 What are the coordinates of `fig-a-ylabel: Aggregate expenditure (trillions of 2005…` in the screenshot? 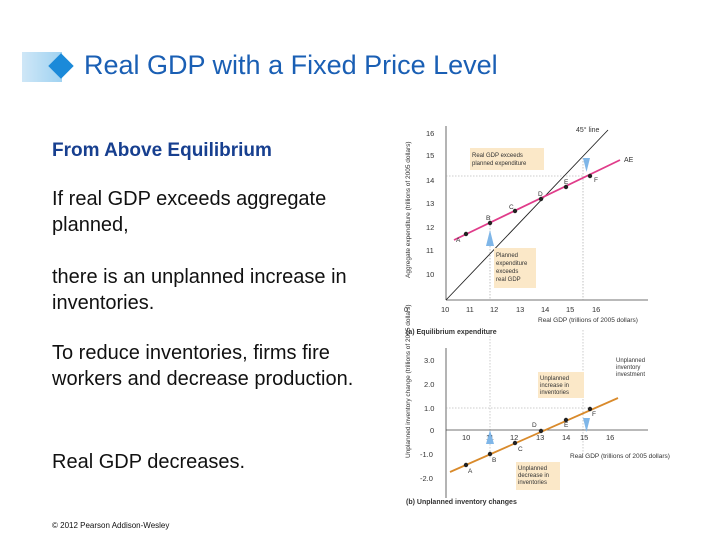 It's located at (408, 209).